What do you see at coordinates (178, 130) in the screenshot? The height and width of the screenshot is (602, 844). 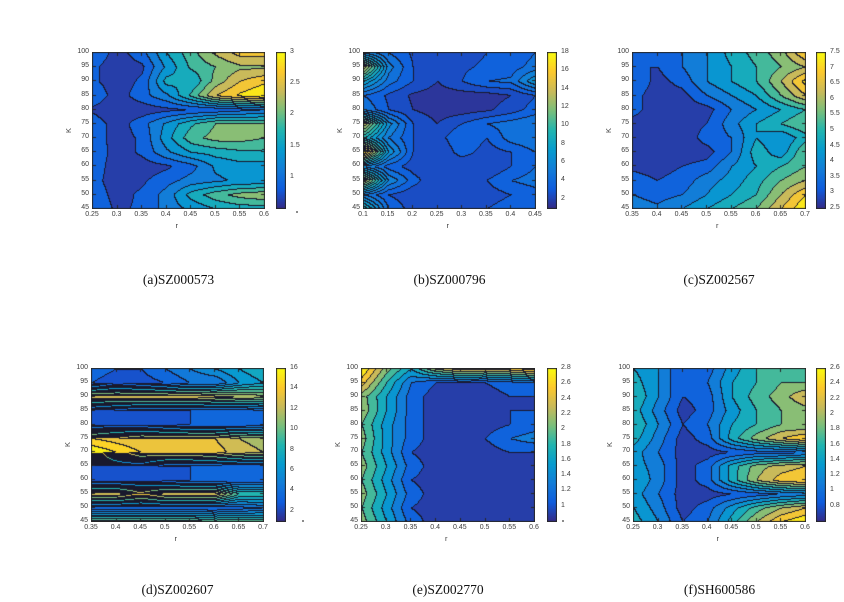 I see `contour-plot-canvas-a` at bounding box center [178, 130].